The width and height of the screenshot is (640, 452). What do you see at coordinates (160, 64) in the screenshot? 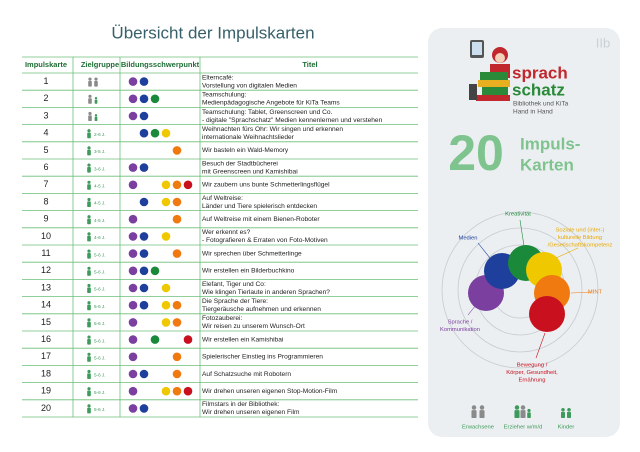
I see `column-header: Bildungsschwerpunkt` at bounding box center [160, 64].